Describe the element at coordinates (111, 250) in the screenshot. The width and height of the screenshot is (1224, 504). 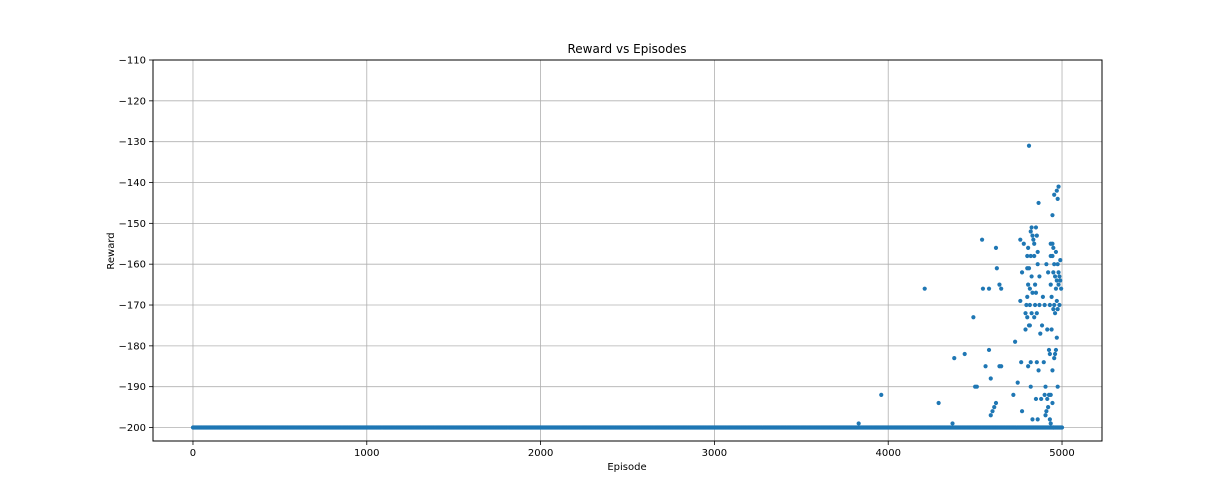
I see `y-axis-label: Reward` at that location.